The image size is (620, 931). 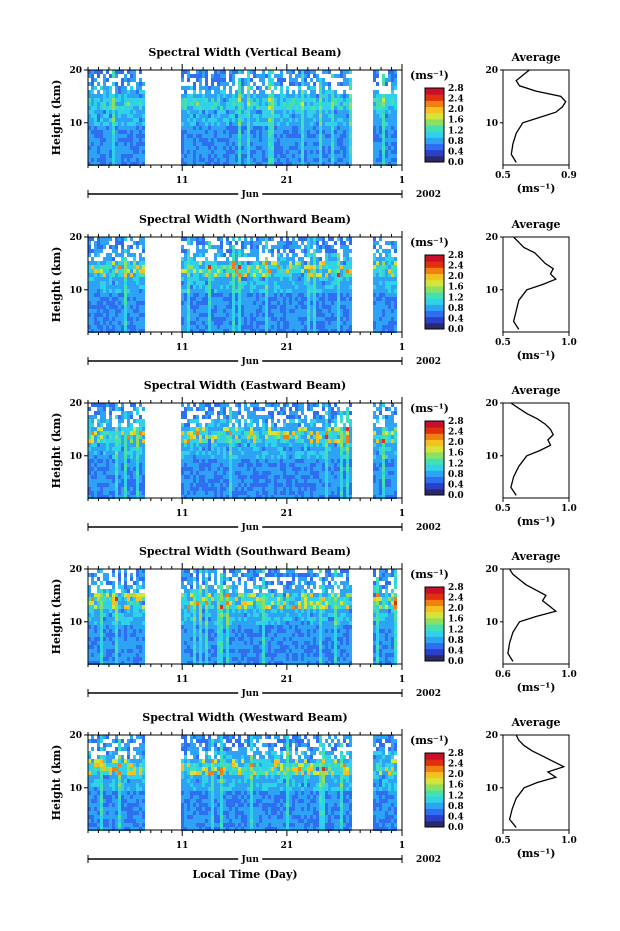 I want to click on panel-title: Spectral Width (Eastward Beam), so click(x=245, y=385).